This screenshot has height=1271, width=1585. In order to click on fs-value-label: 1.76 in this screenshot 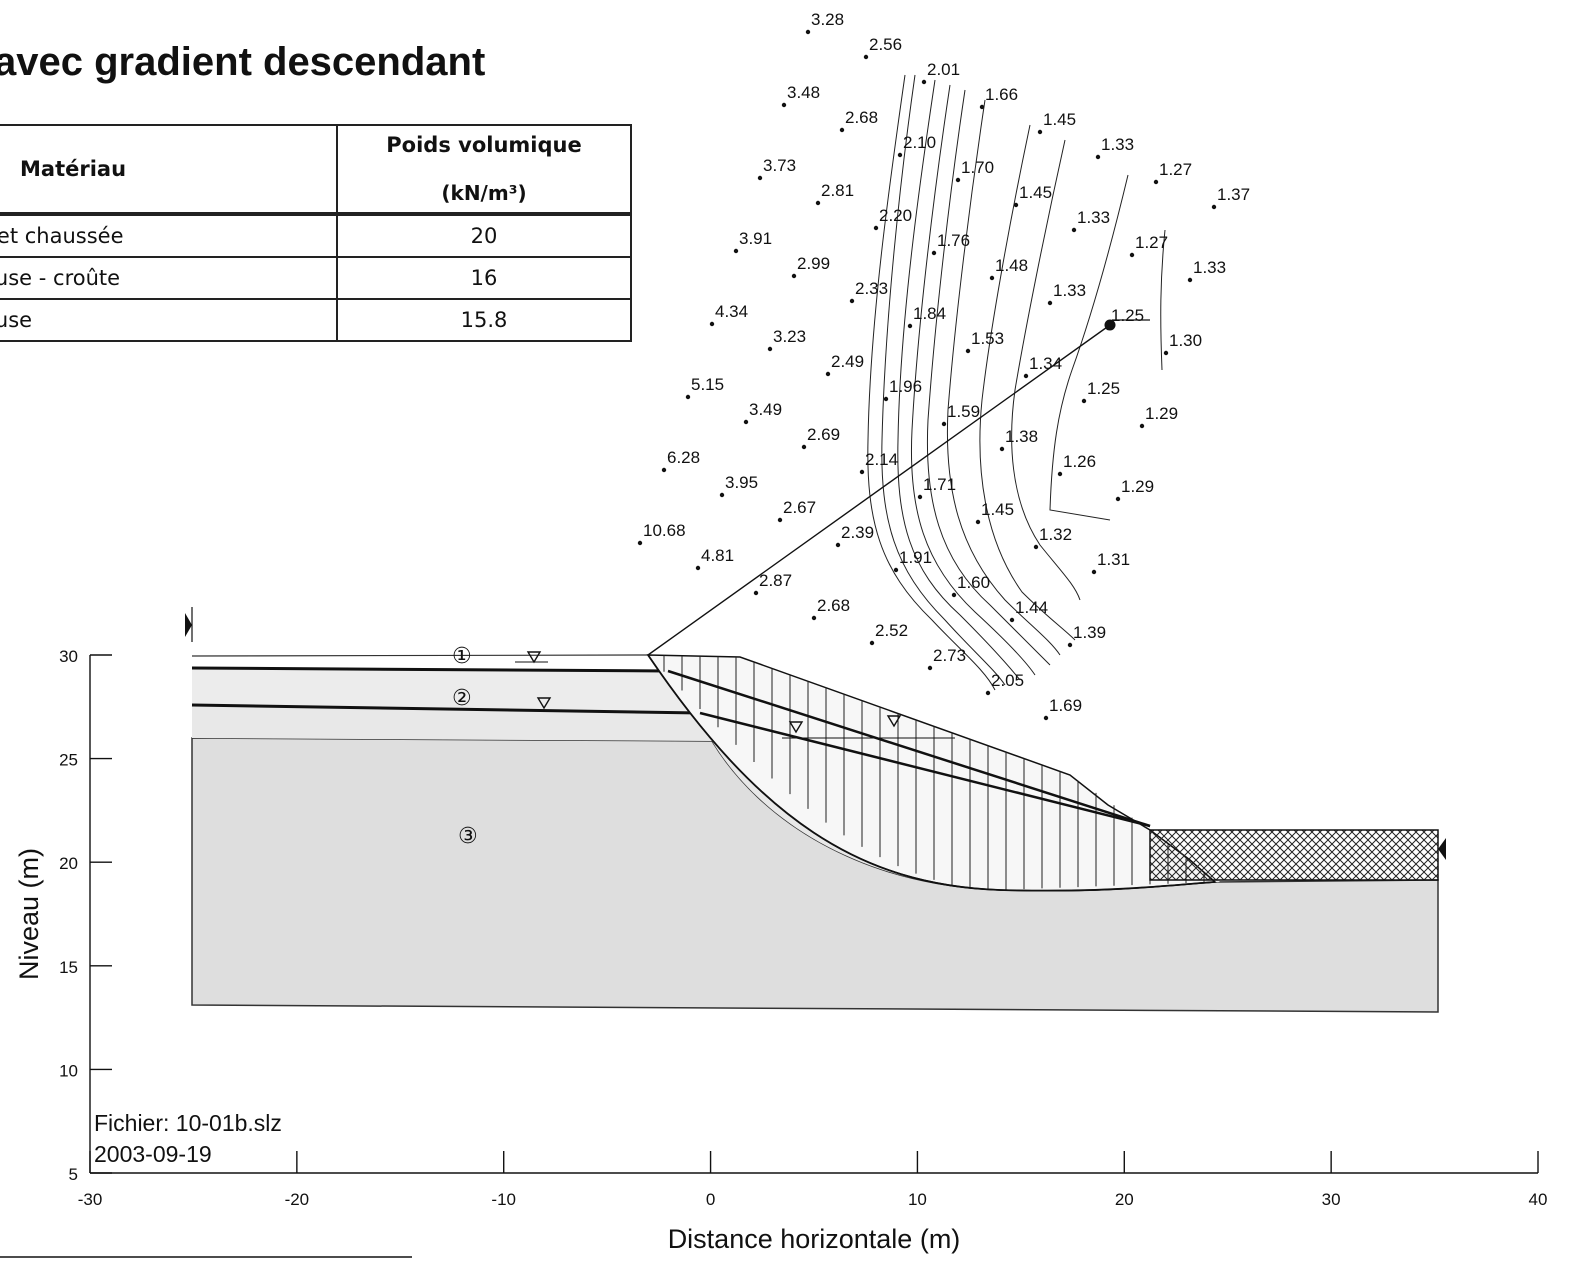, I will do `click(953, 240)`.